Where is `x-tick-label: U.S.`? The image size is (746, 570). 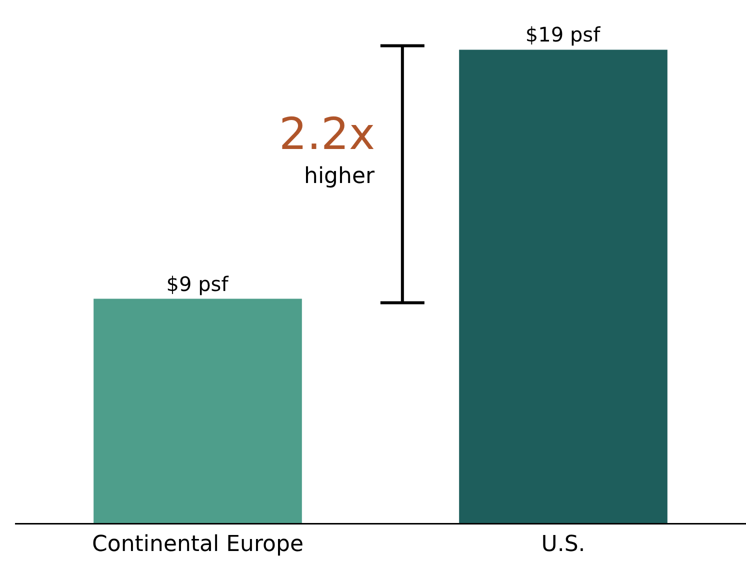
x-tick-label: U.S. is located at coordinates (563, 544).